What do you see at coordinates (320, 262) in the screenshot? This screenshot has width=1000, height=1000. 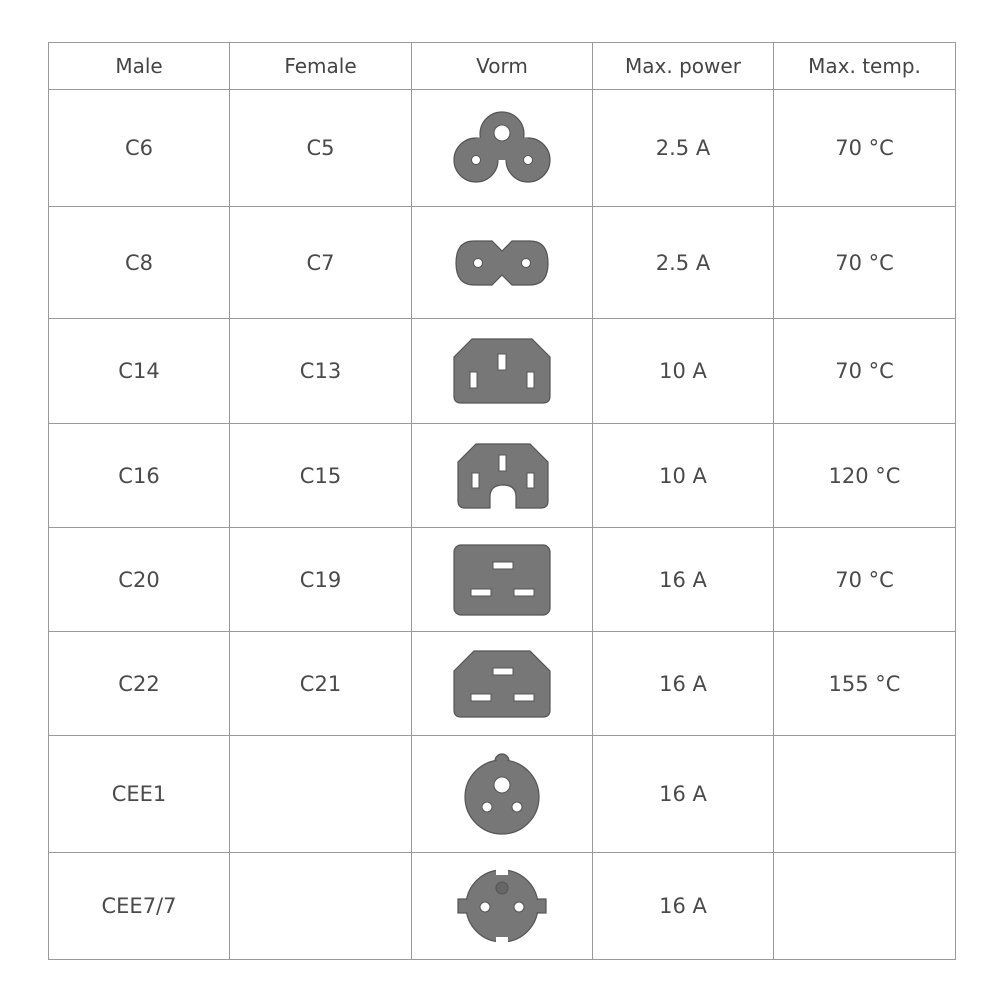 I see `female-cell: C7` at bounding box center [320, 262].